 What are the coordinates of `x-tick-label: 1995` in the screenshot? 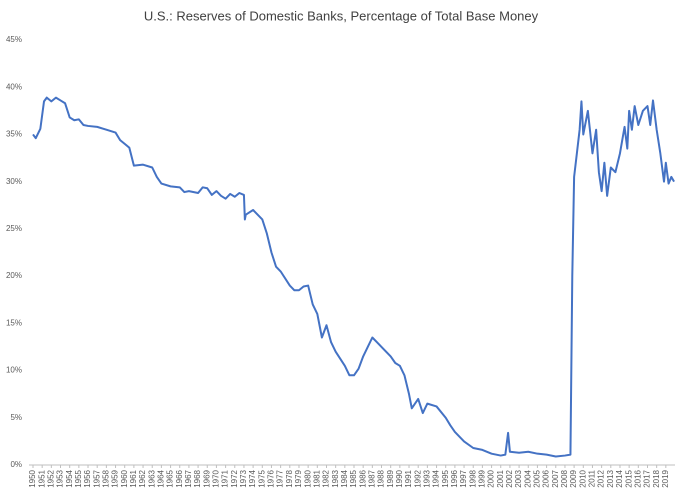 It's located at (445, 478).